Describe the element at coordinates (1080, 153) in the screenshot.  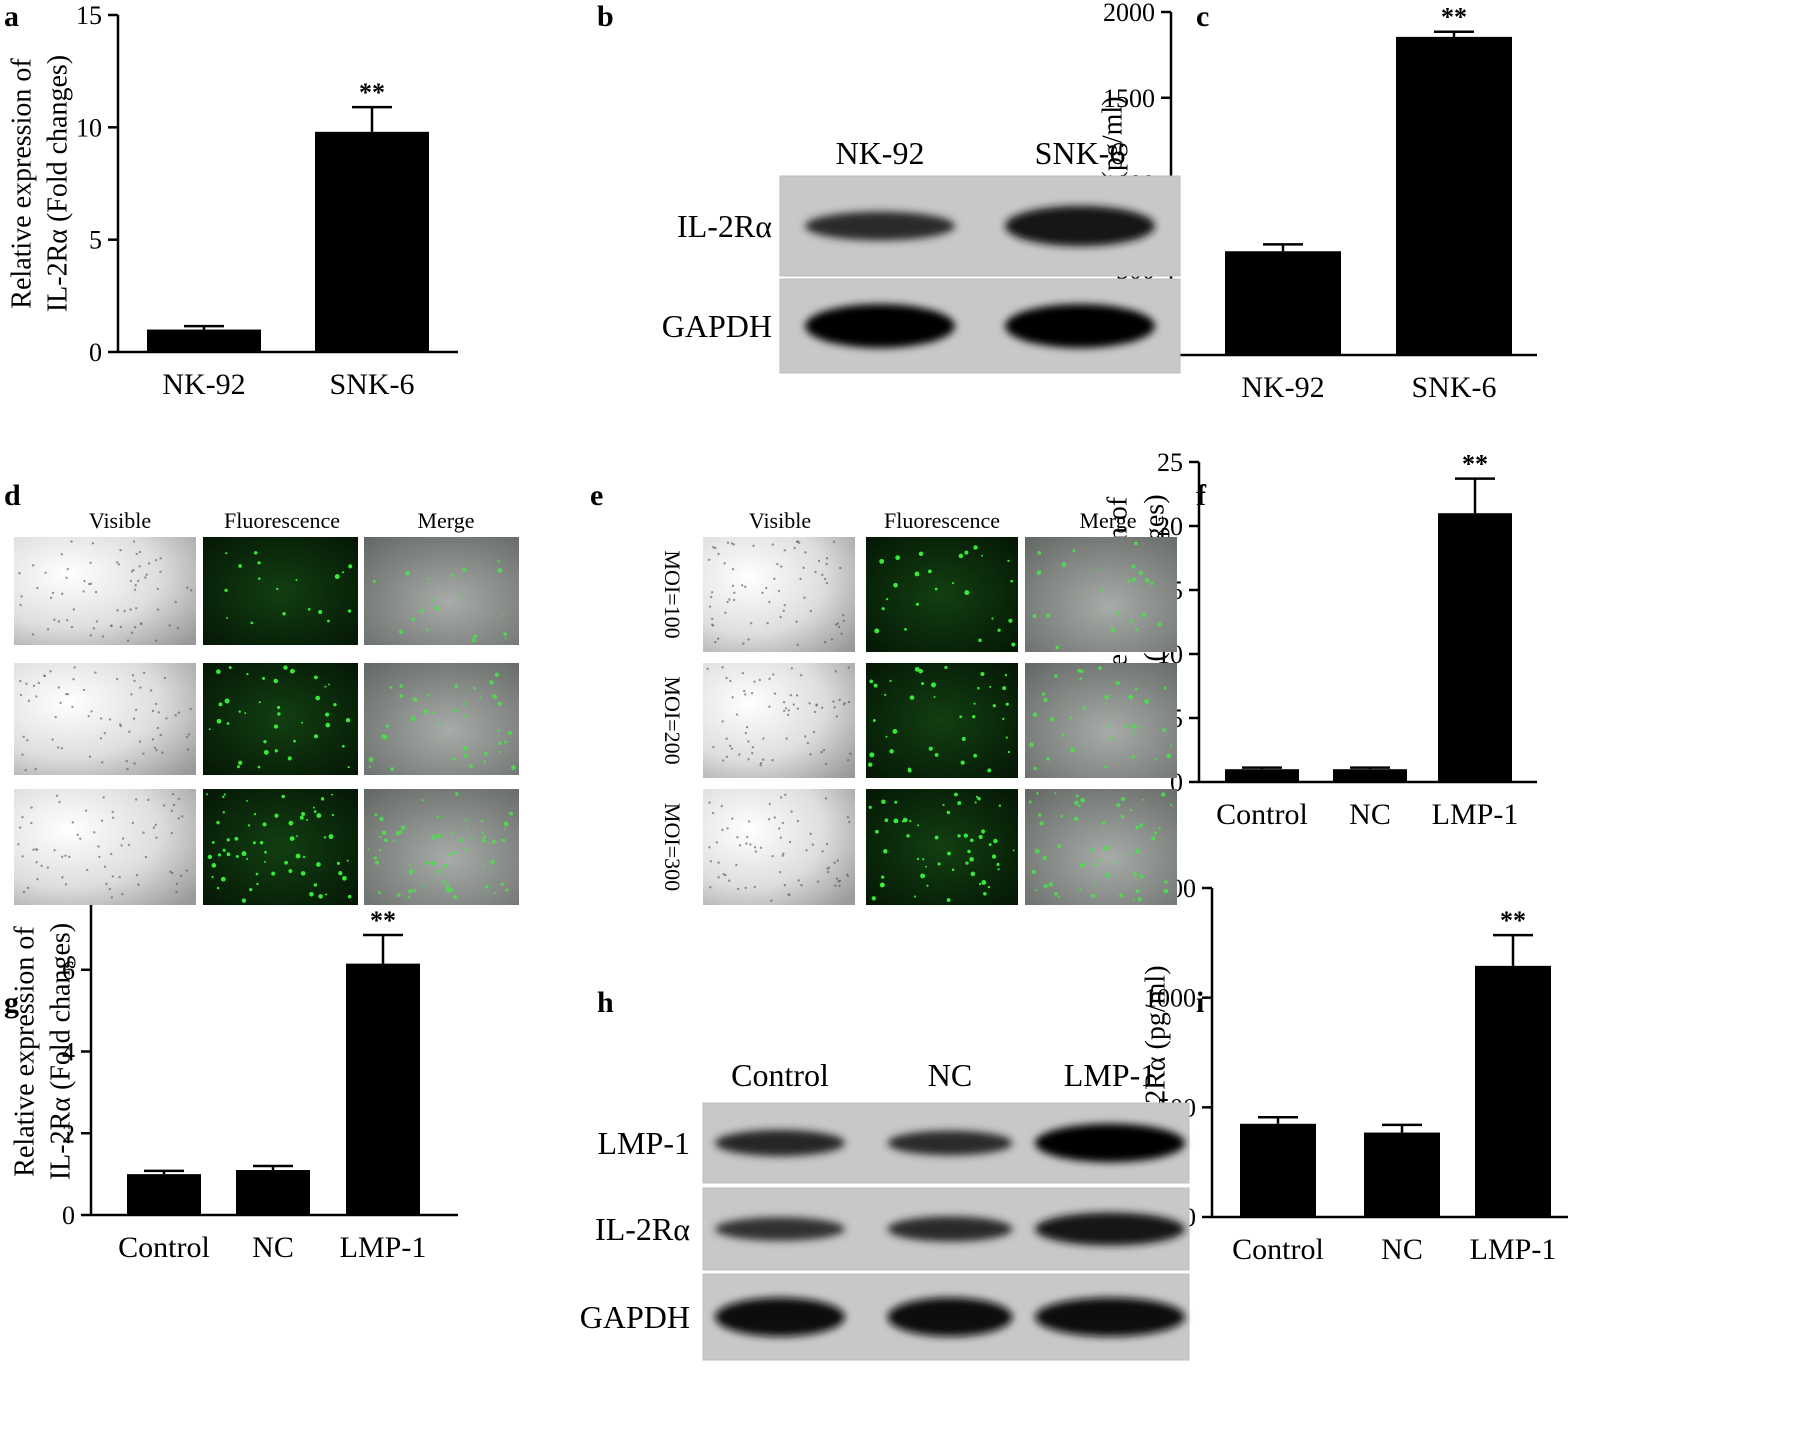
I see `lane-label: SNK-6` at that location.